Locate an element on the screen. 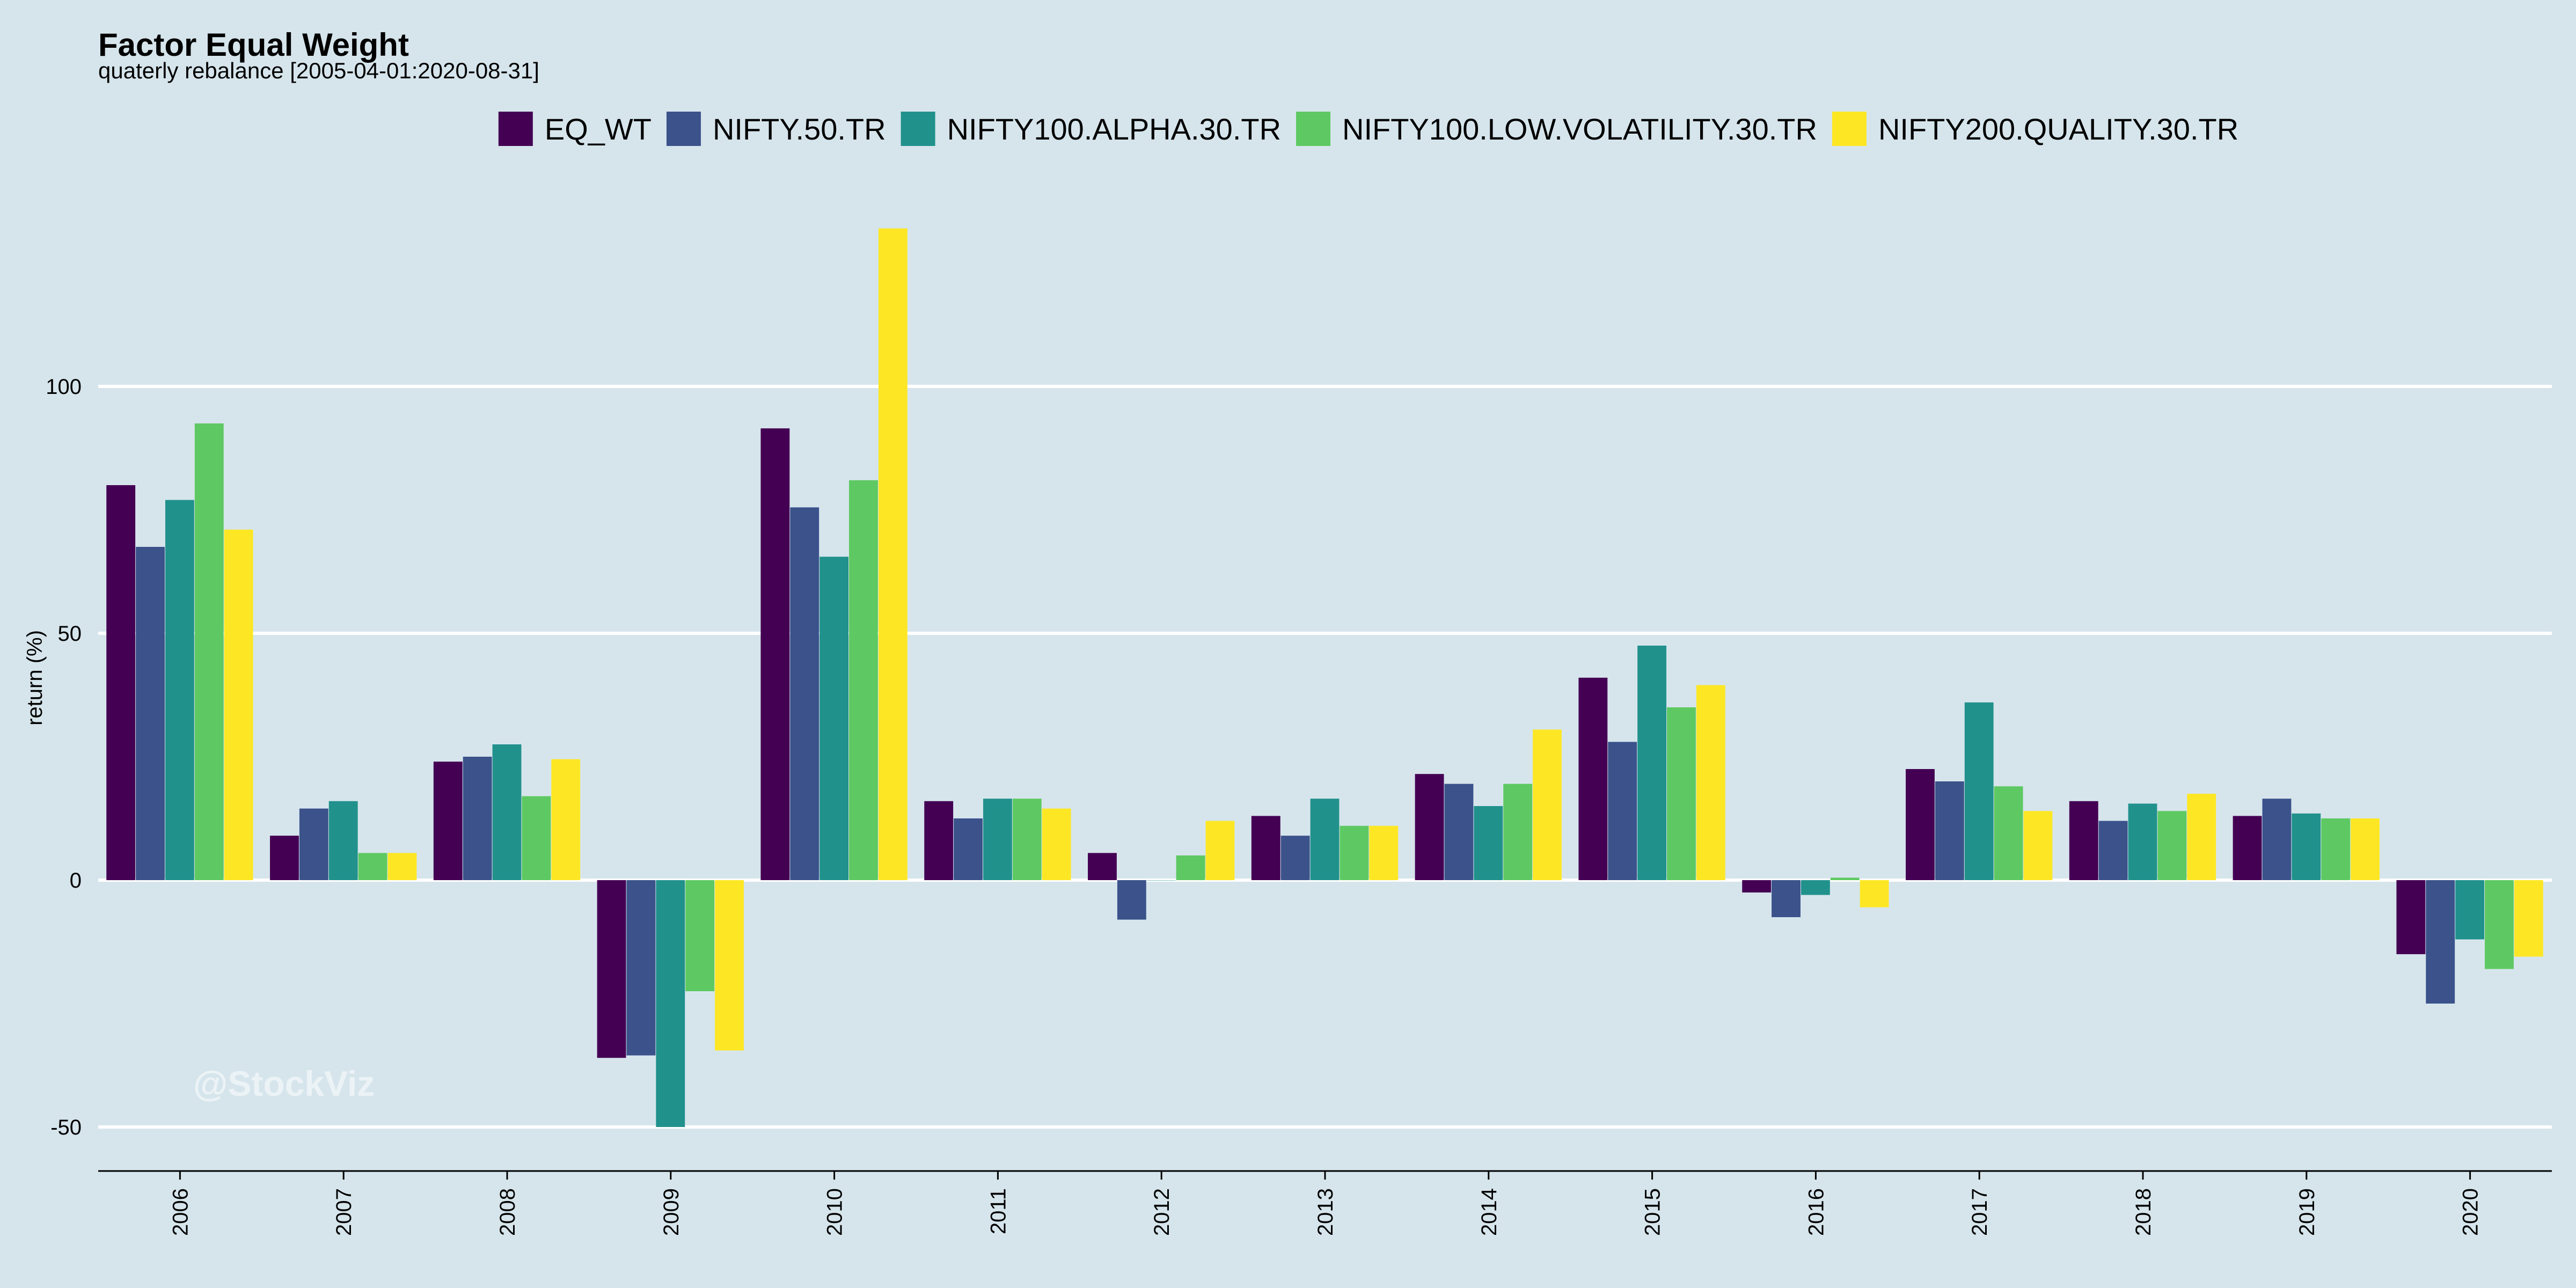  bar-nifty100-low-volatility-30-tr-2008 is located at coordinates (536, 838).